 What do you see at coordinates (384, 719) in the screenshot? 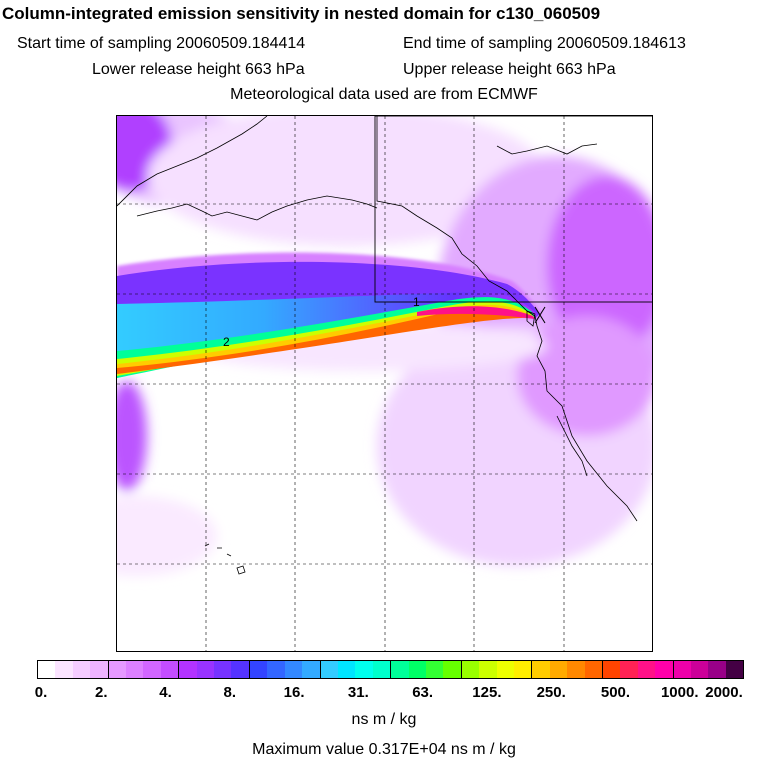
I see `colorbar-unit: ns m / kg` at bounding box center [384, 719].